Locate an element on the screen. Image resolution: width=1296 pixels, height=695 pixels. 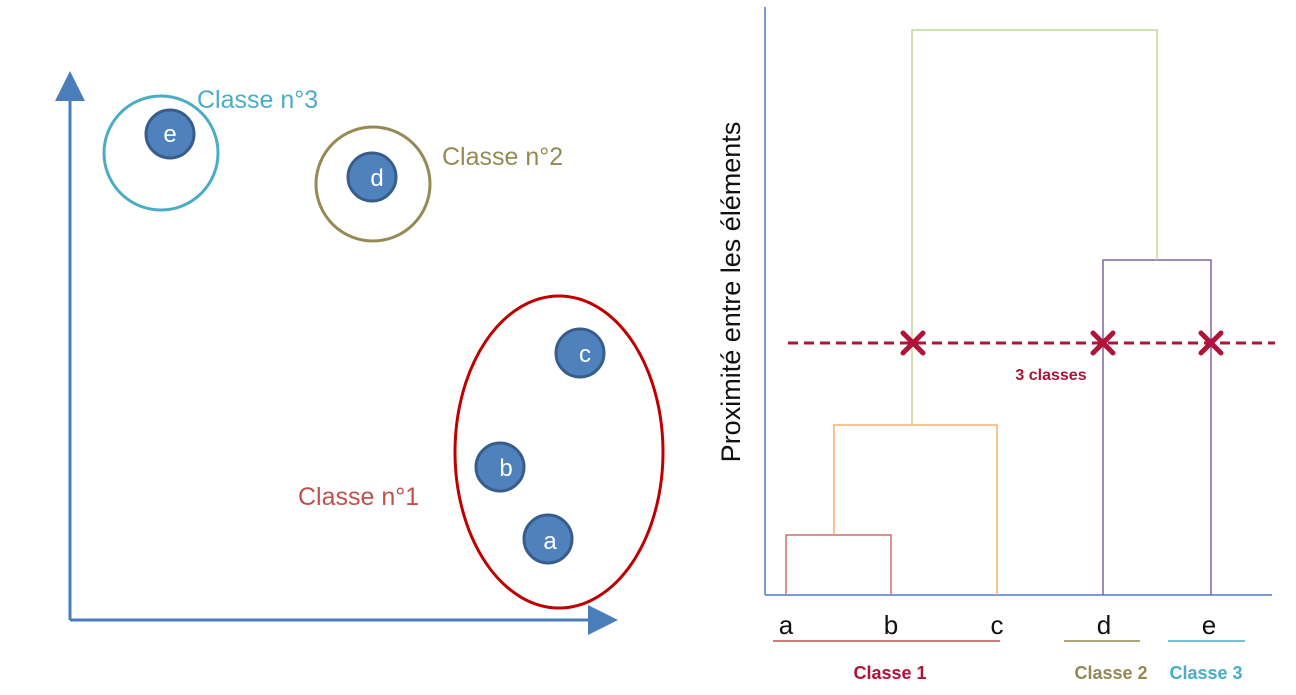
node-b-circle is located at coordinates (500, 467).